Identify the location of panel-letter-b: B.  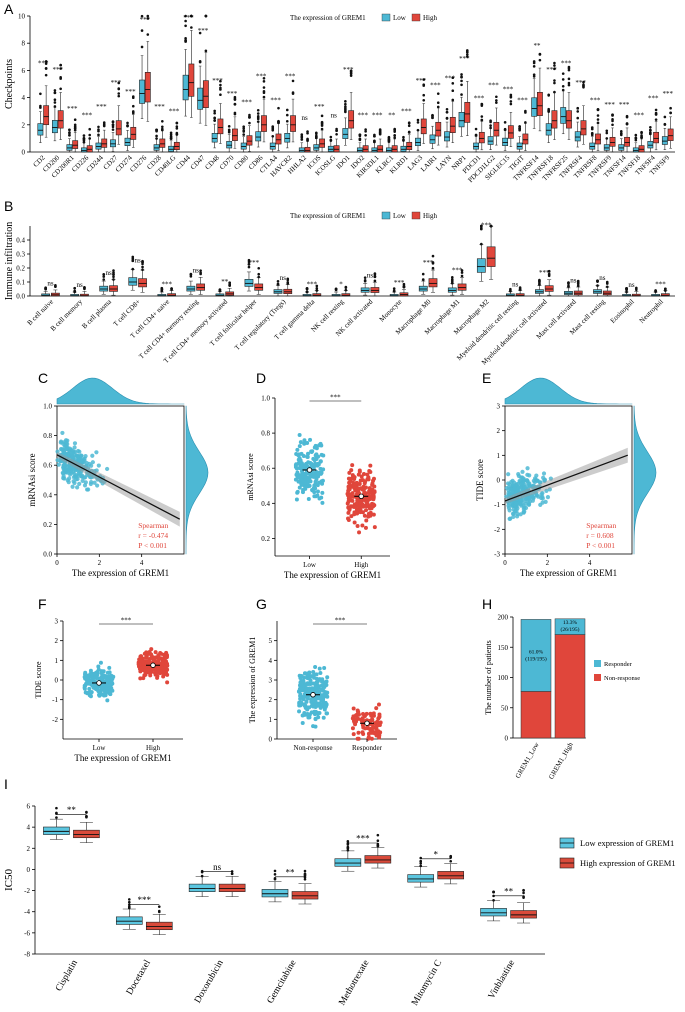
(8, 206).